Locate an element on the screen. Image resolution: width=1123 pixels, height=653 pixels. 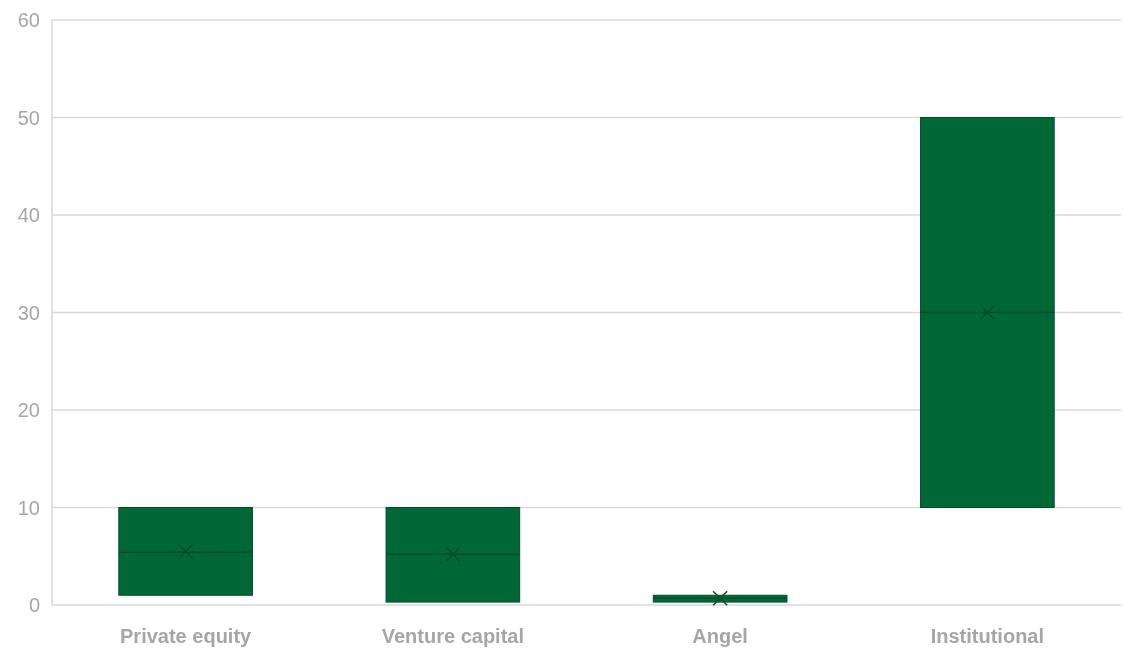
x-tick-label: Venture capital is located at coordinates (453, 636).